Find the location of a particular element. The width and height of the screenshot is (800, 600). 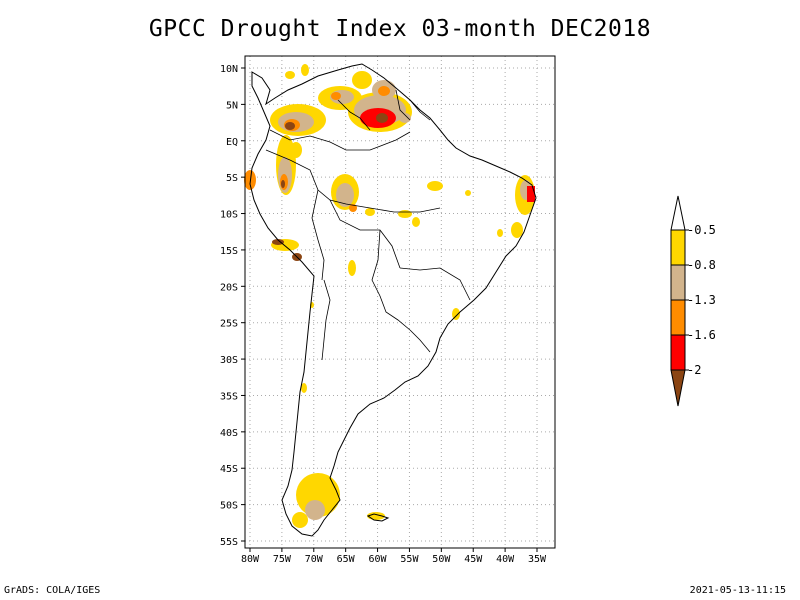

colorbar-label: -1.3 is located at coordinates (701, 300).